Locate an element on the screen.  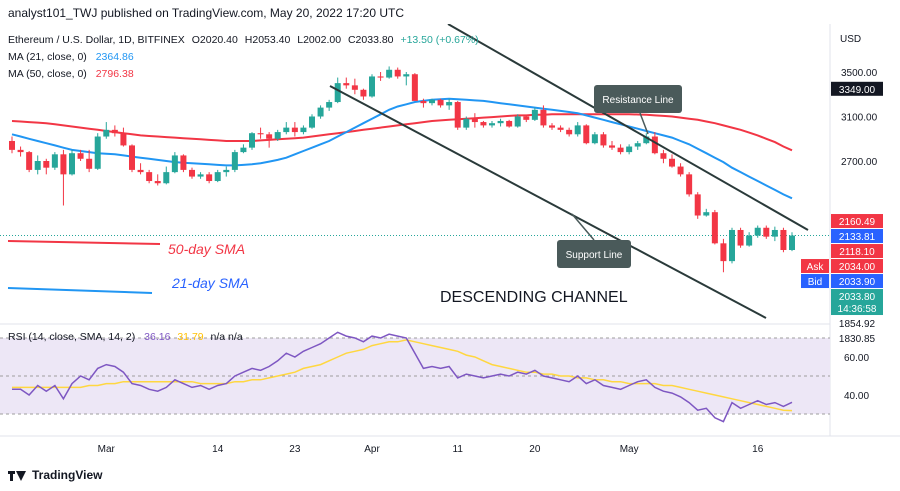
rsi-axis: 60.00 40.00 is located at coordinates (856, 377).